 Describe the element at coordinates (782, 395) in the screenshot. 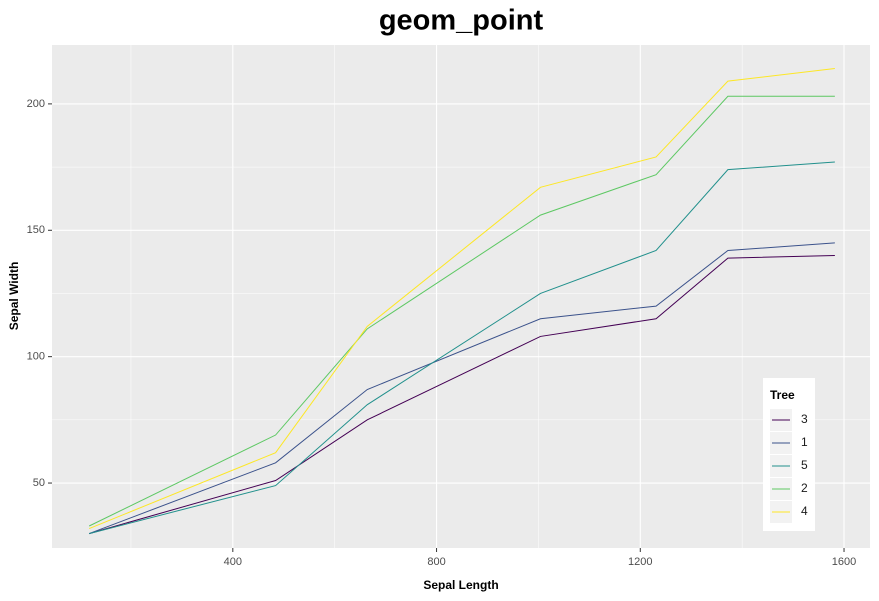

I see `legend-title: Tree` at that location.